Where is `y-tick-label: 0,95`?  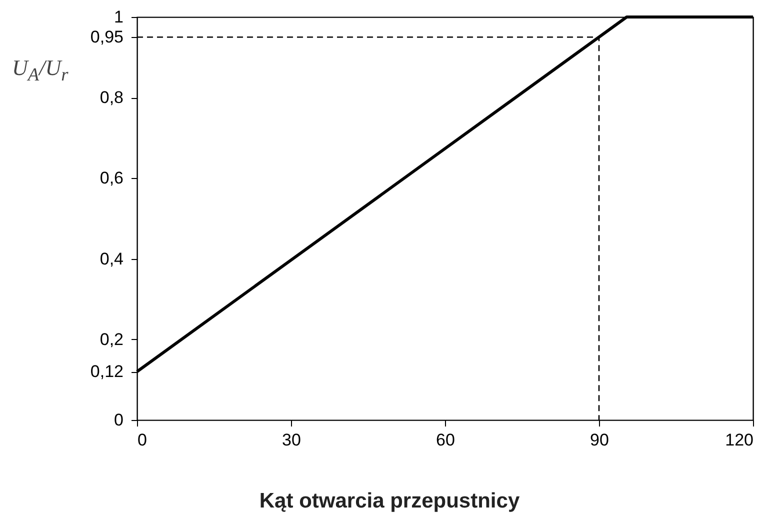 y-tick-label: 0,95 is located at coordinates (107, 37).